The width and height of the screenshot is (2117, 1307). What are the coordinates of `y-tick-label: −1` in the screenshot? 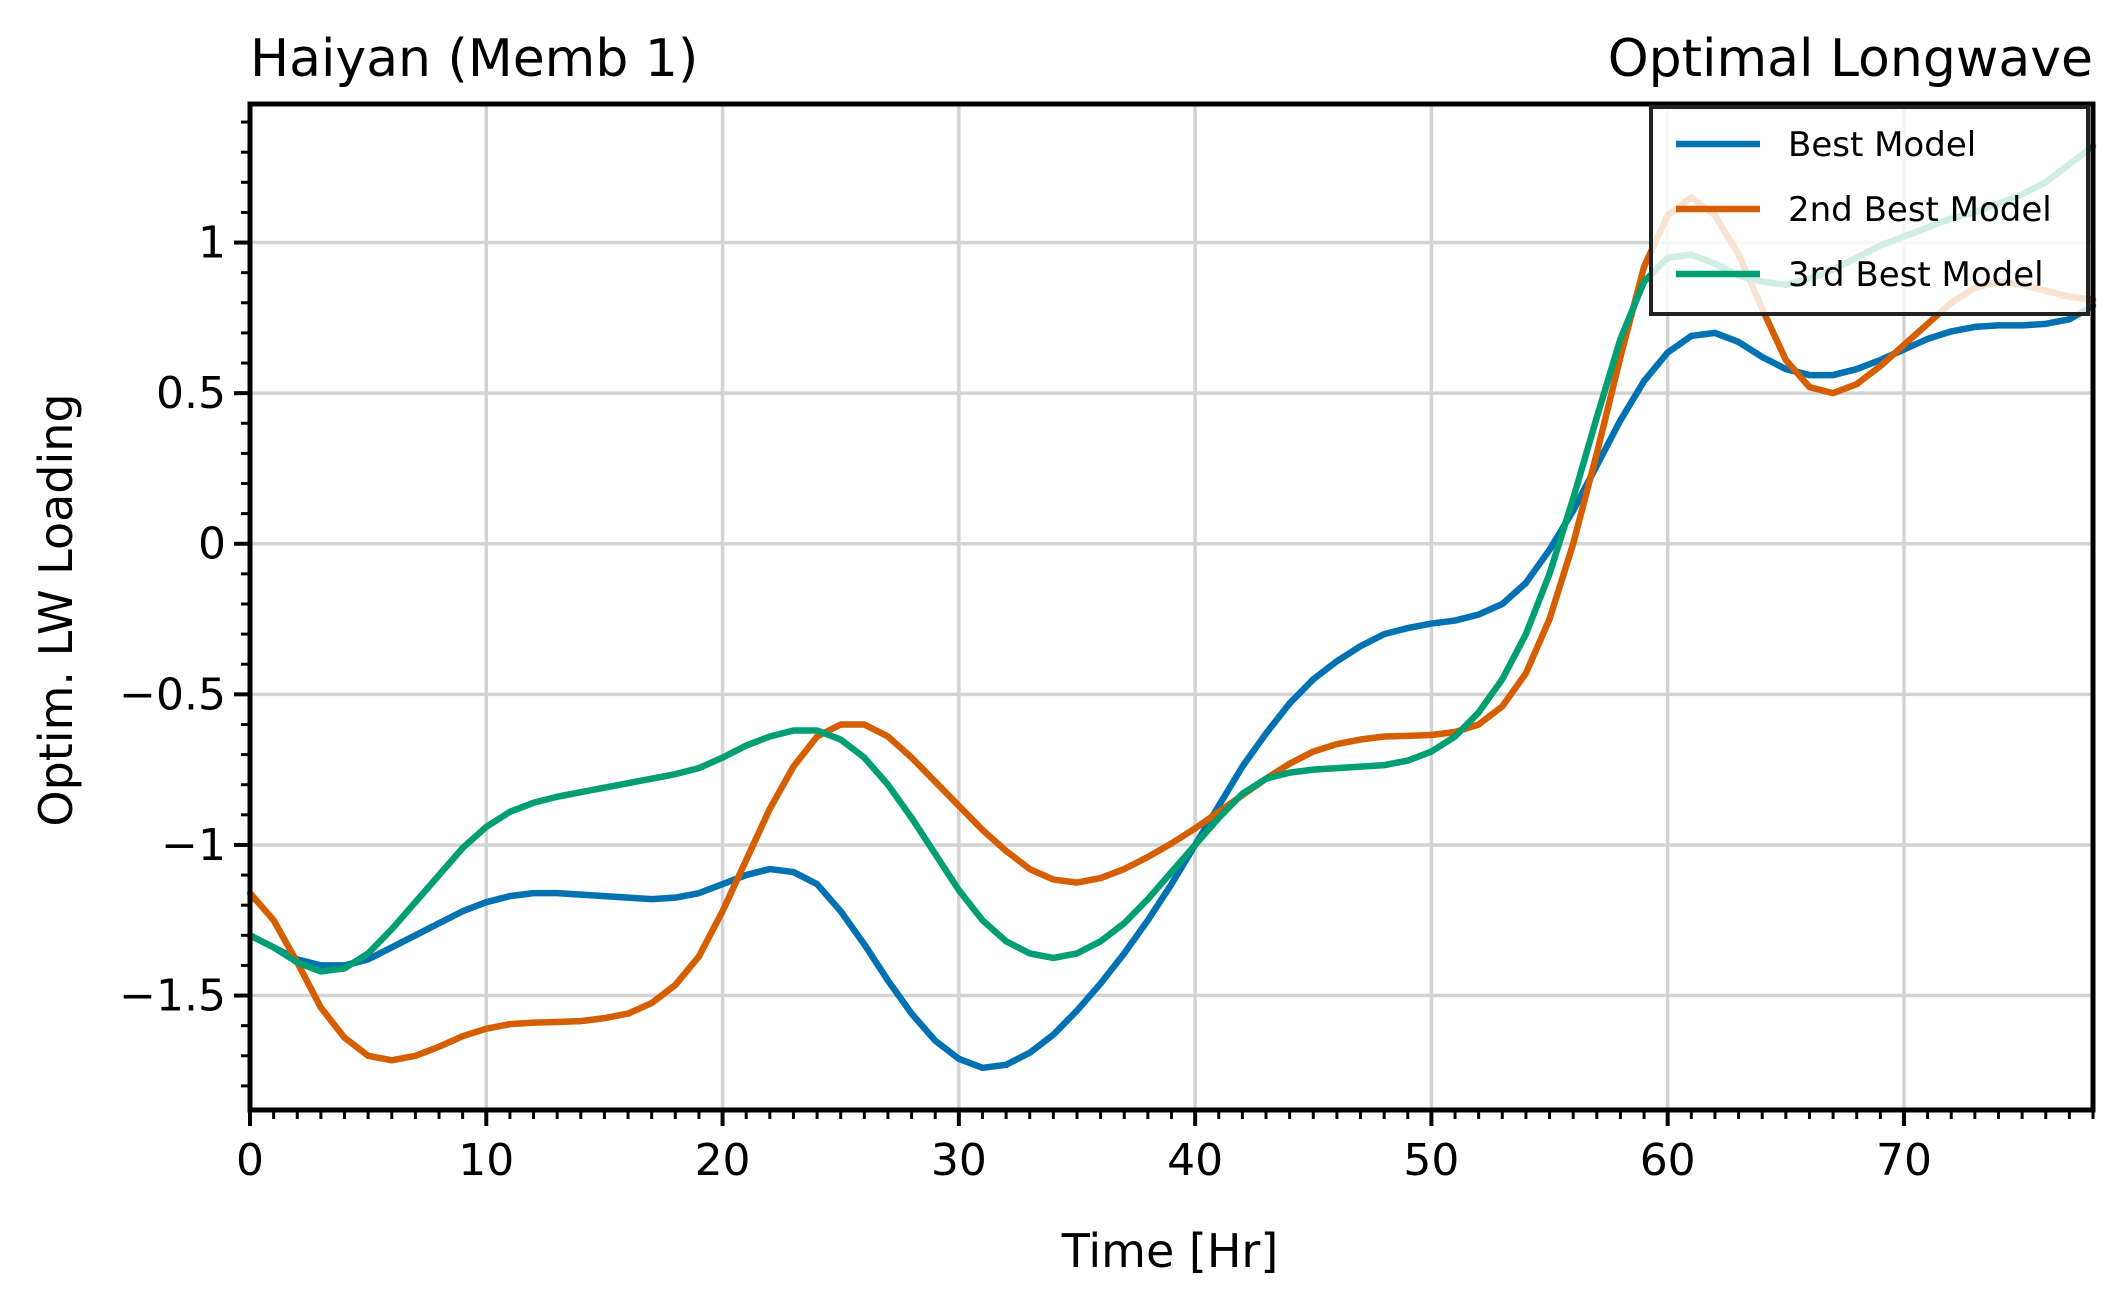 It's located at (193, 845).